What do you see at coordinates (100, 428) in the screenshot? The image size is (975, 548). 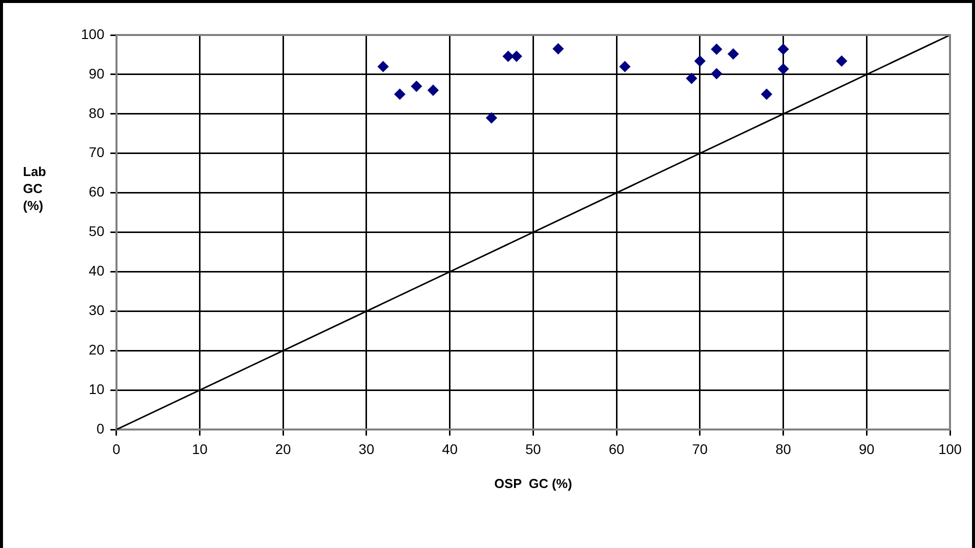 I see `y-tick-label: 0` at bounding box center [100, 428].